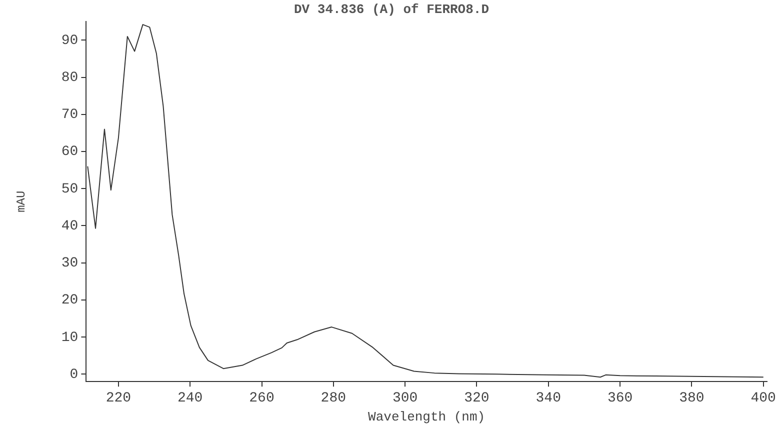 Image resolution: width=779 pixels, height=427 pixels. I want to click on x-tick-label: 240, so click(190, 398).